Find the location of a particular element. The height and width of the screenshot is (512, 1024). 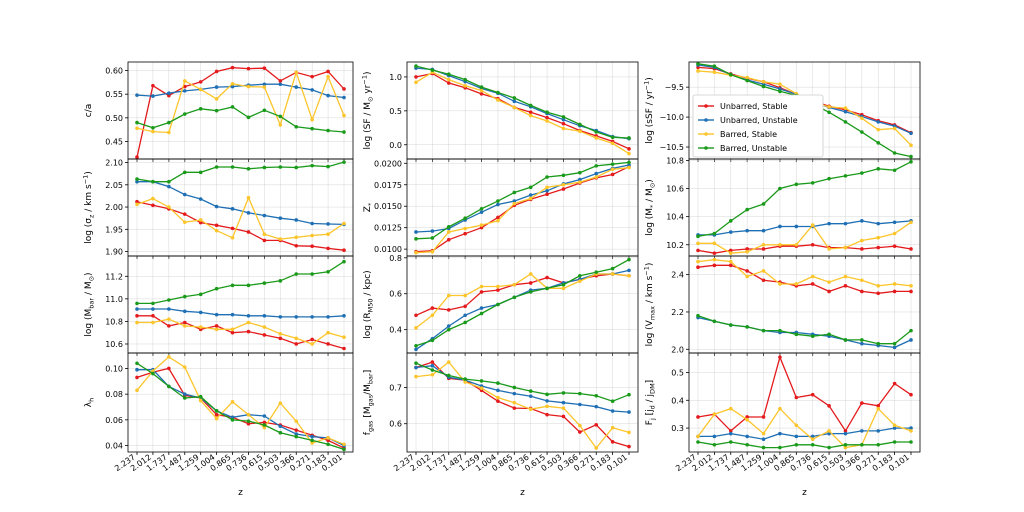

y-tick-label: 1.95 is located at coordinates (114, 229).